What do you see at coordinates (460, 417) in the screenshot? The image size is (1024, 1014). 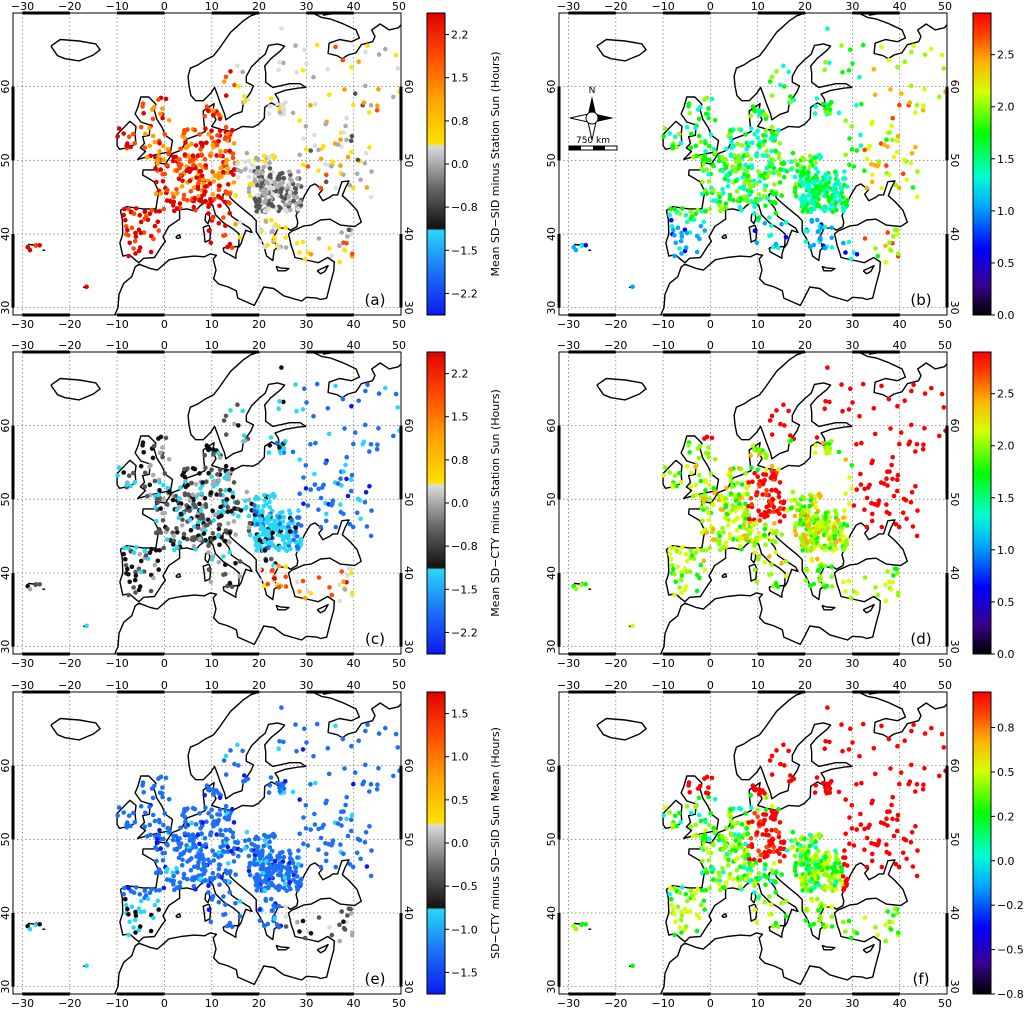 I see `colorbar-tick-label: 1.5` at bounding box center [460, 417].